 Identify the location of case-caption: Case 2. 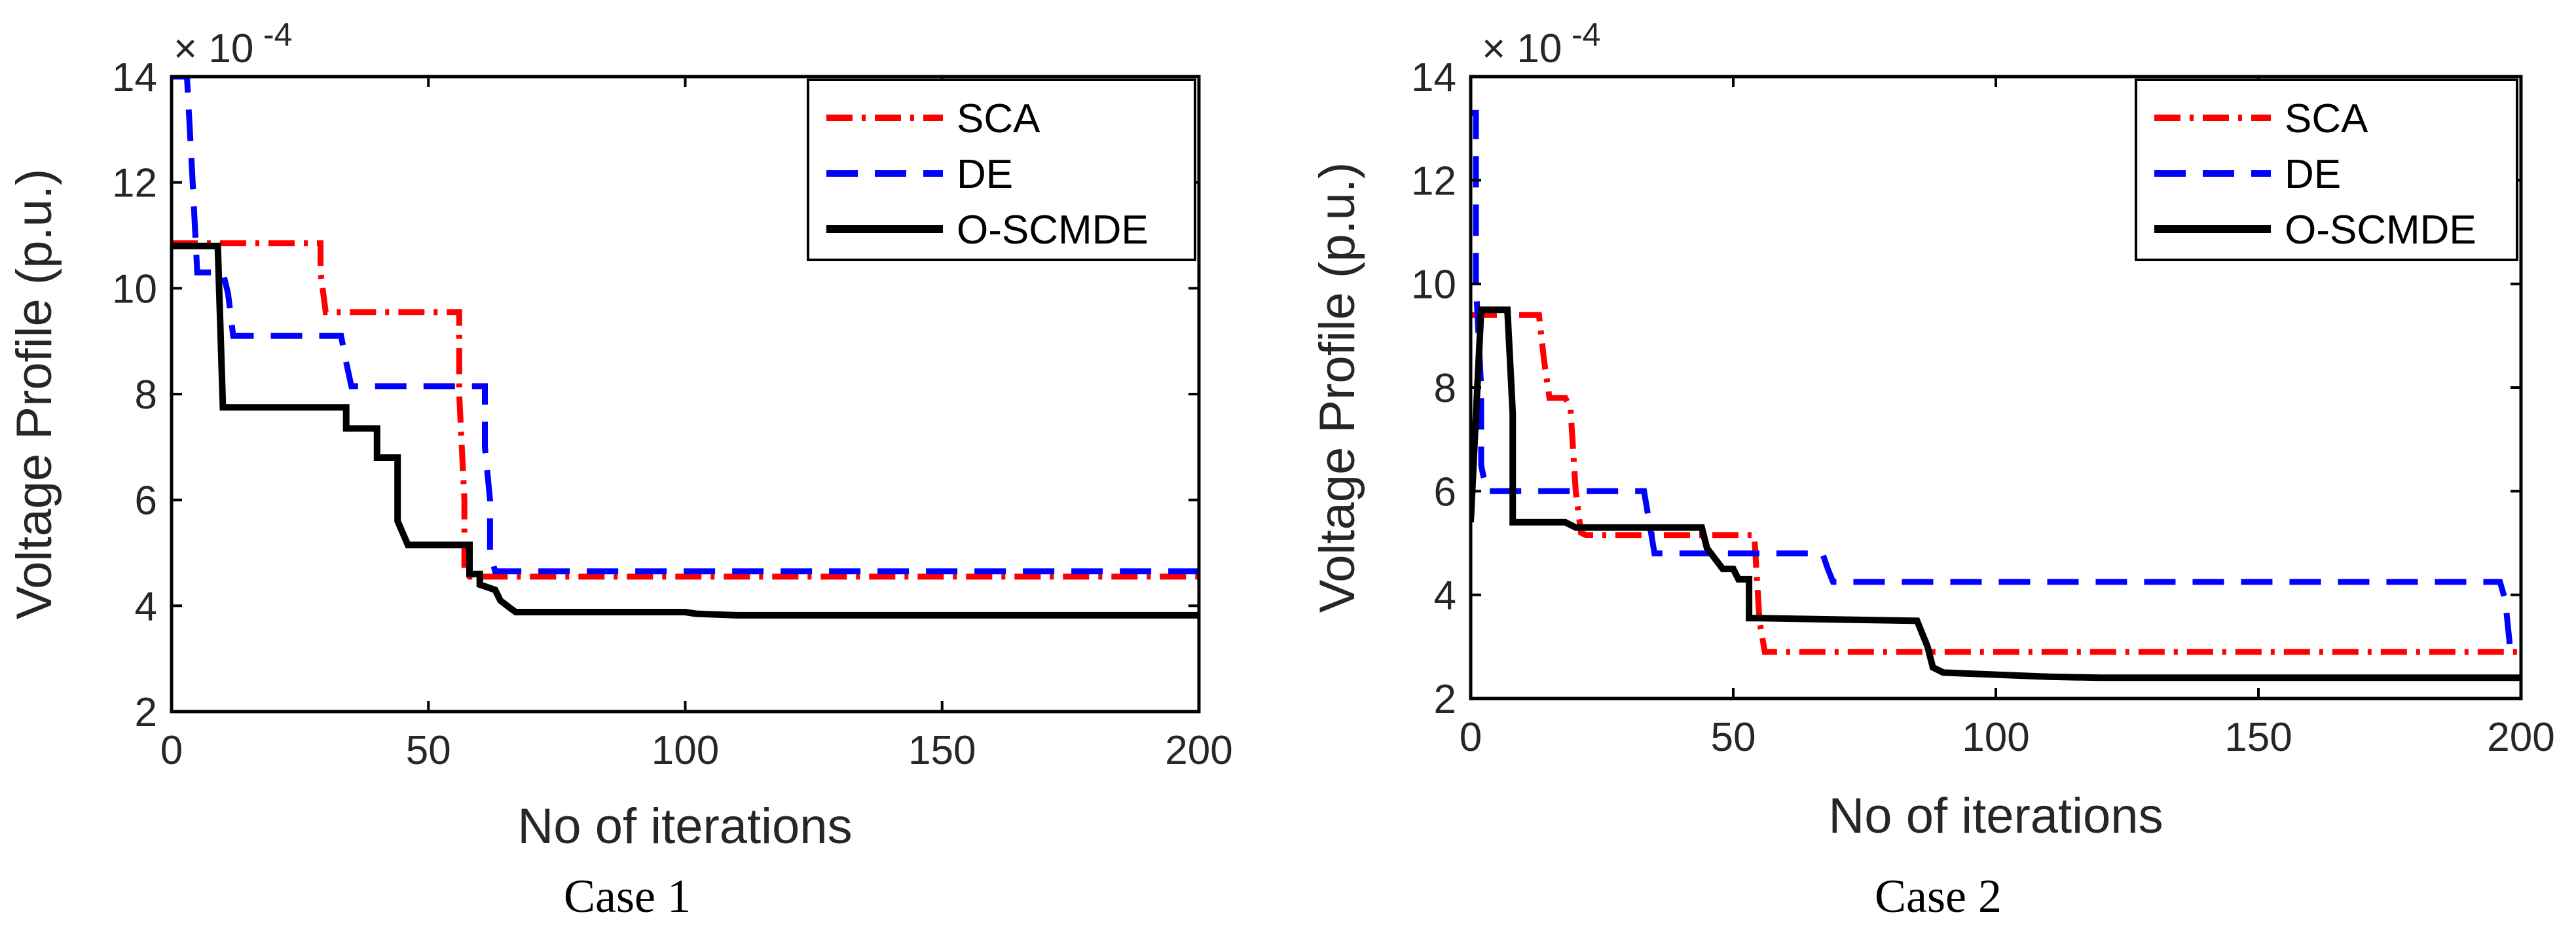
(1938, 896).